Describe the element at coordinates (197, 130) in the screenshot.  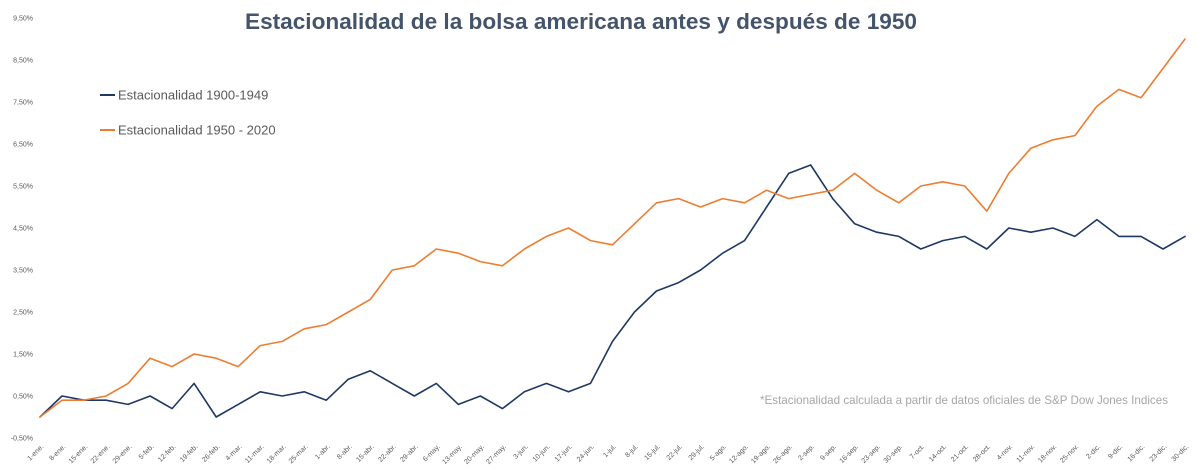
I see `legend-label-1950-2020: Estacionalidad 1950 - 2020` at that location.